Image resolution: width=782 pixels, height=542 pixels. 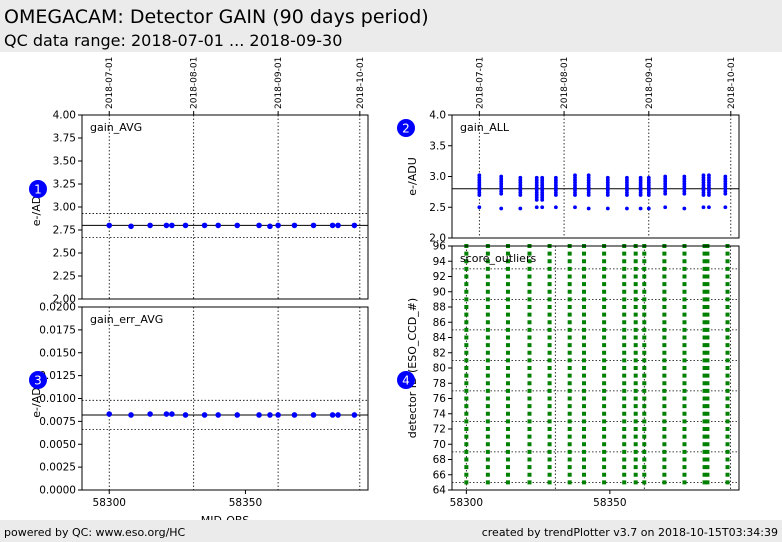 I want to click on panel-number: 3, so click(x=38, y=381).